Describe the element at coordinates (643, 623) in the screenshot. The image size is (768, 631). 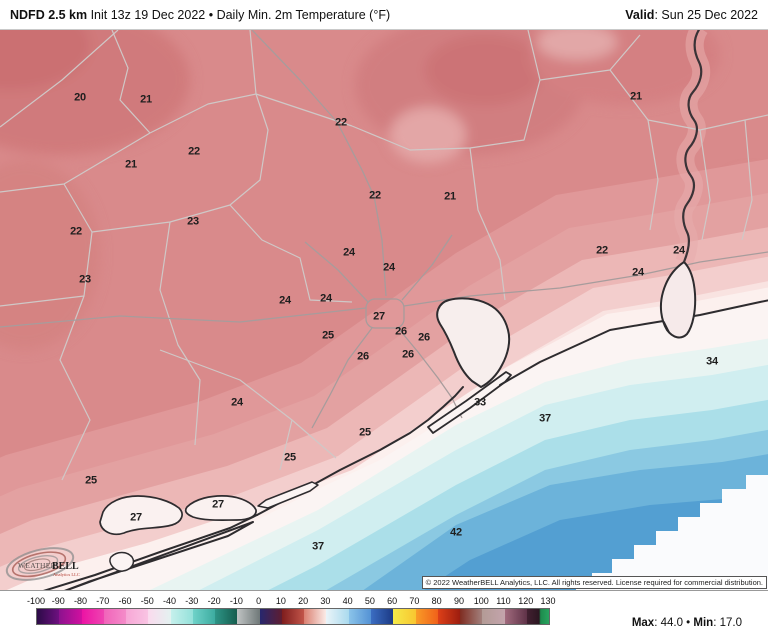
I see `max-label: Max` at that location.